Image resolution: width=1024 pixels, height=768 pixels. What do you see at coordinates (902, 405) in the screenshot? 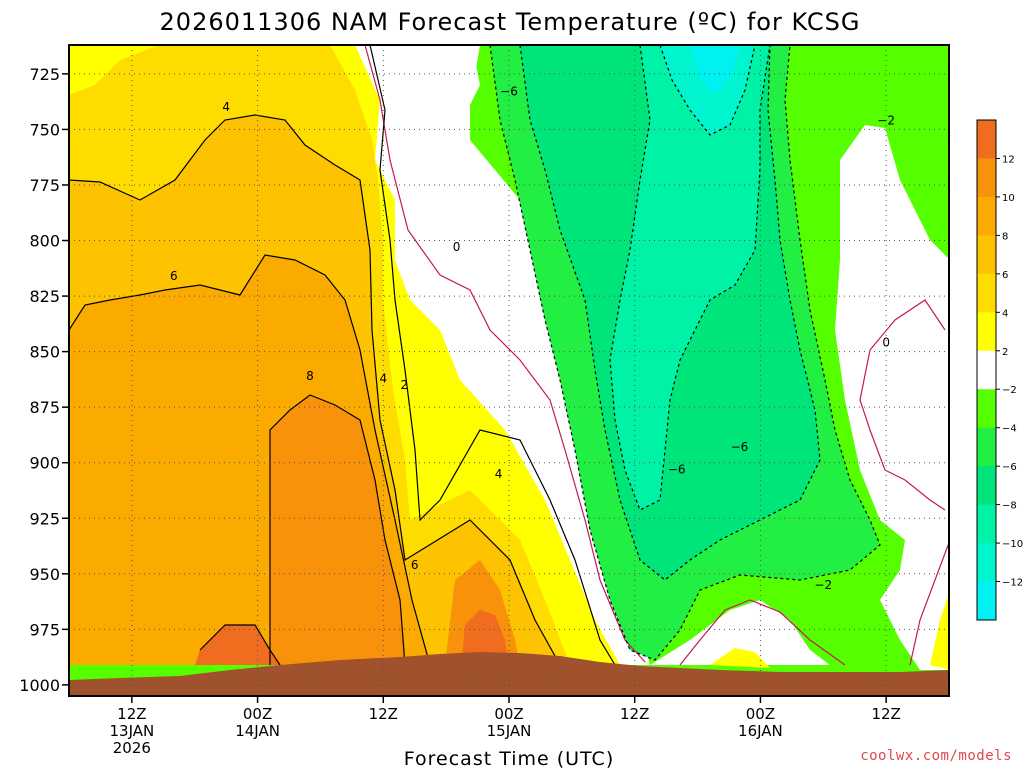
I see `contour-0-right` at bounding box center [902, 405].